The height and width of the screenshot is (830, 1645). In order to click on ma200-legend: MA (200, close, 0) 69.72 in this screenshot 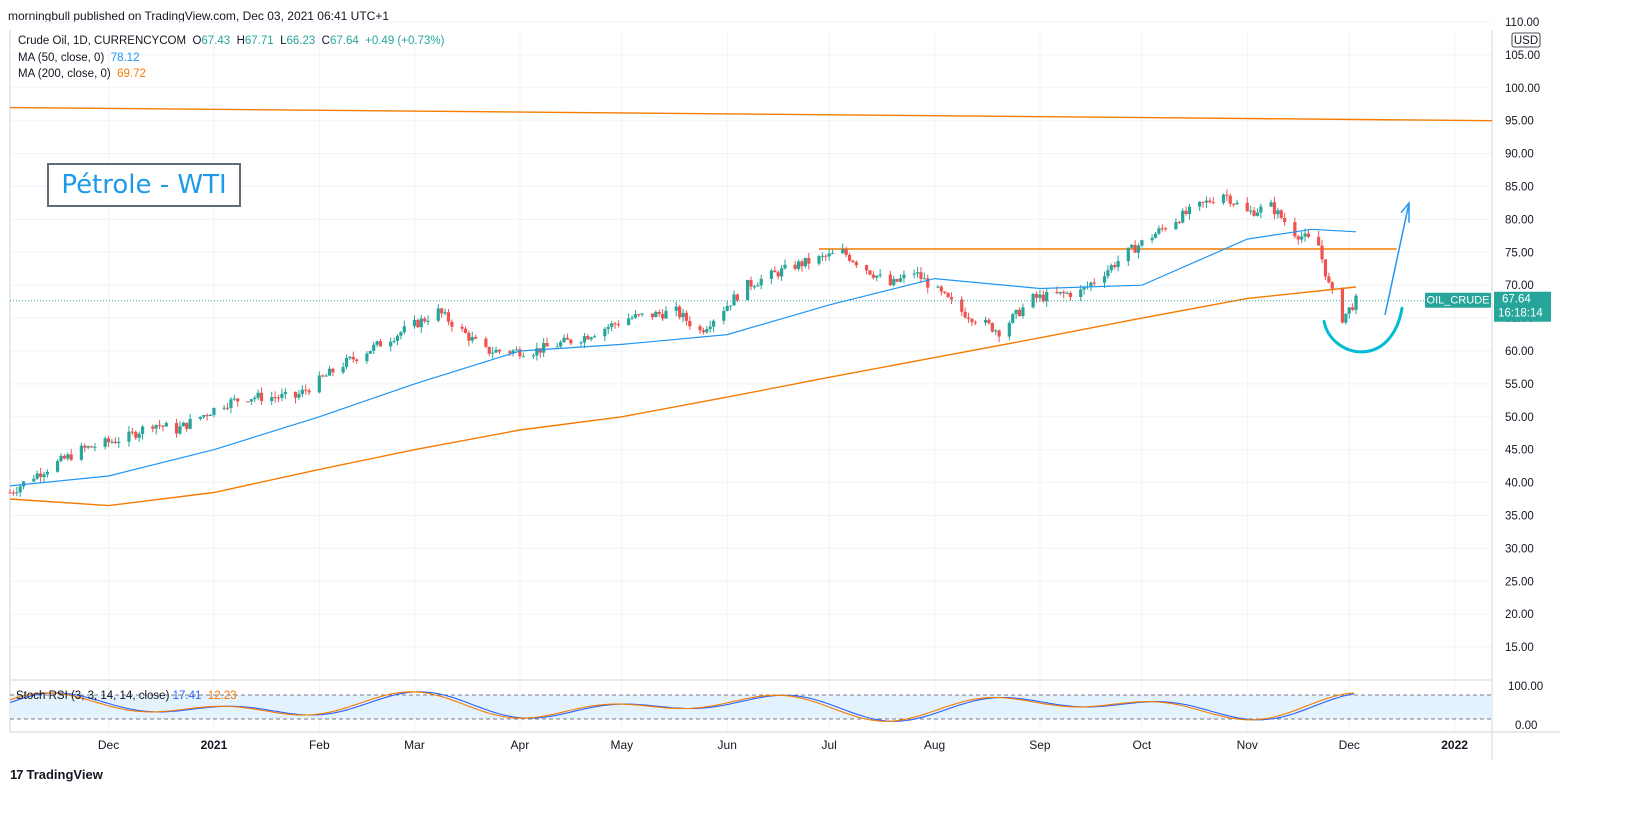, I will do `click(82, 74)`.